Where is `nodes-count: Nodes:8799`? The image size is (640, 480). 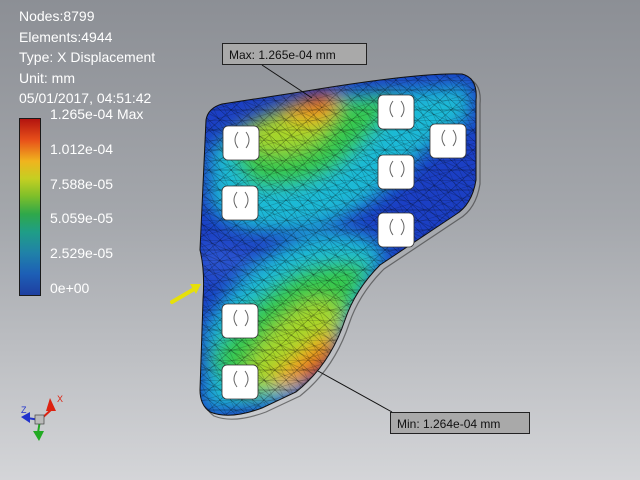 nodes-count: Nodes:8799 is located at coordinates (57, 16).